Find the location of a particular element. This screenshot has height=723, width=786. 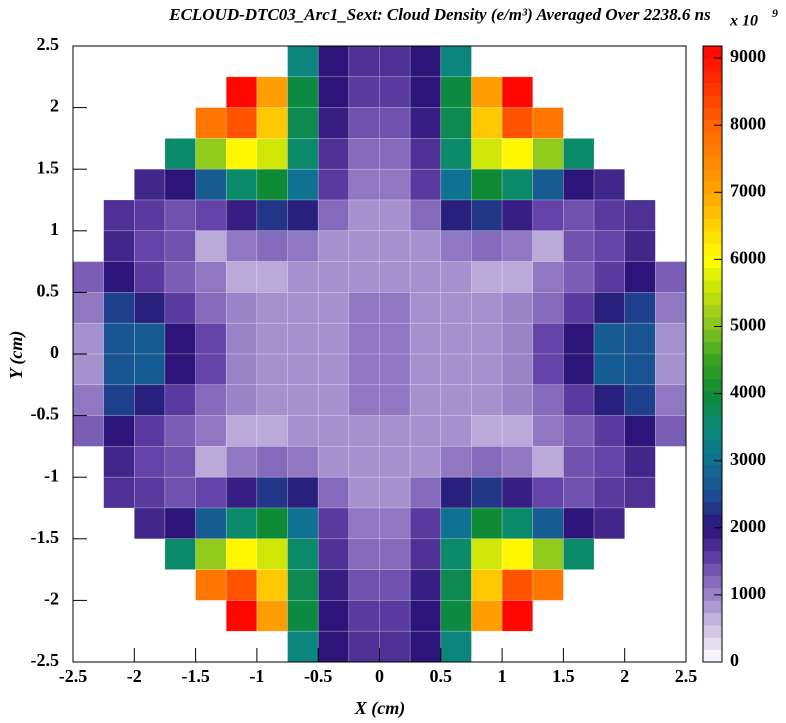

x-tick-label: -2 is located at coordinates (134, 676).